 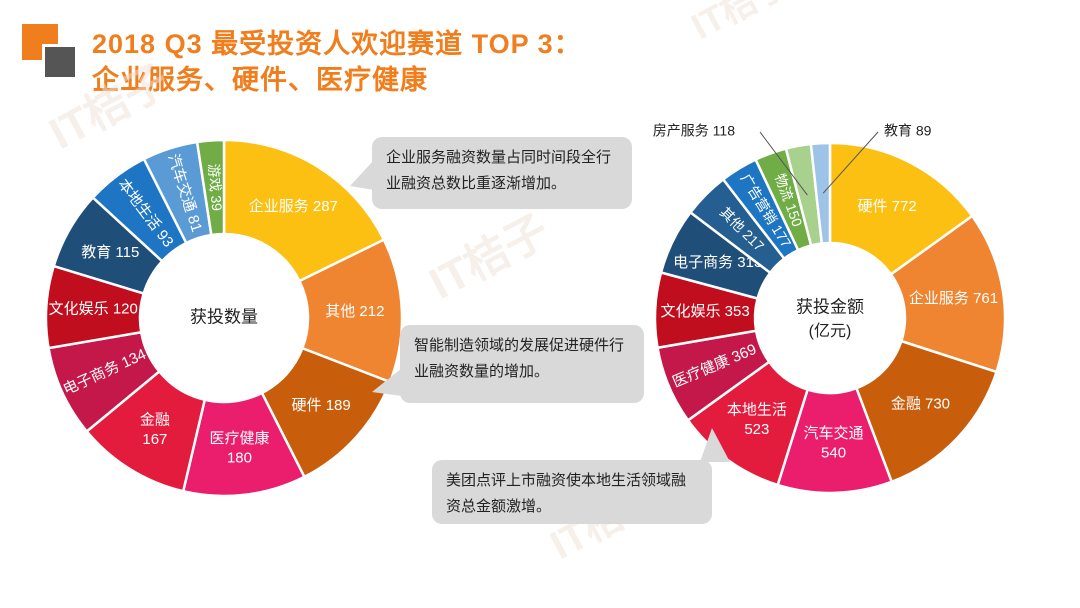 What do you see at coordinates (93, 309) in the screenshot?
I see `slice-label: 文化娱乐 120` at bounding box center [93, 309].